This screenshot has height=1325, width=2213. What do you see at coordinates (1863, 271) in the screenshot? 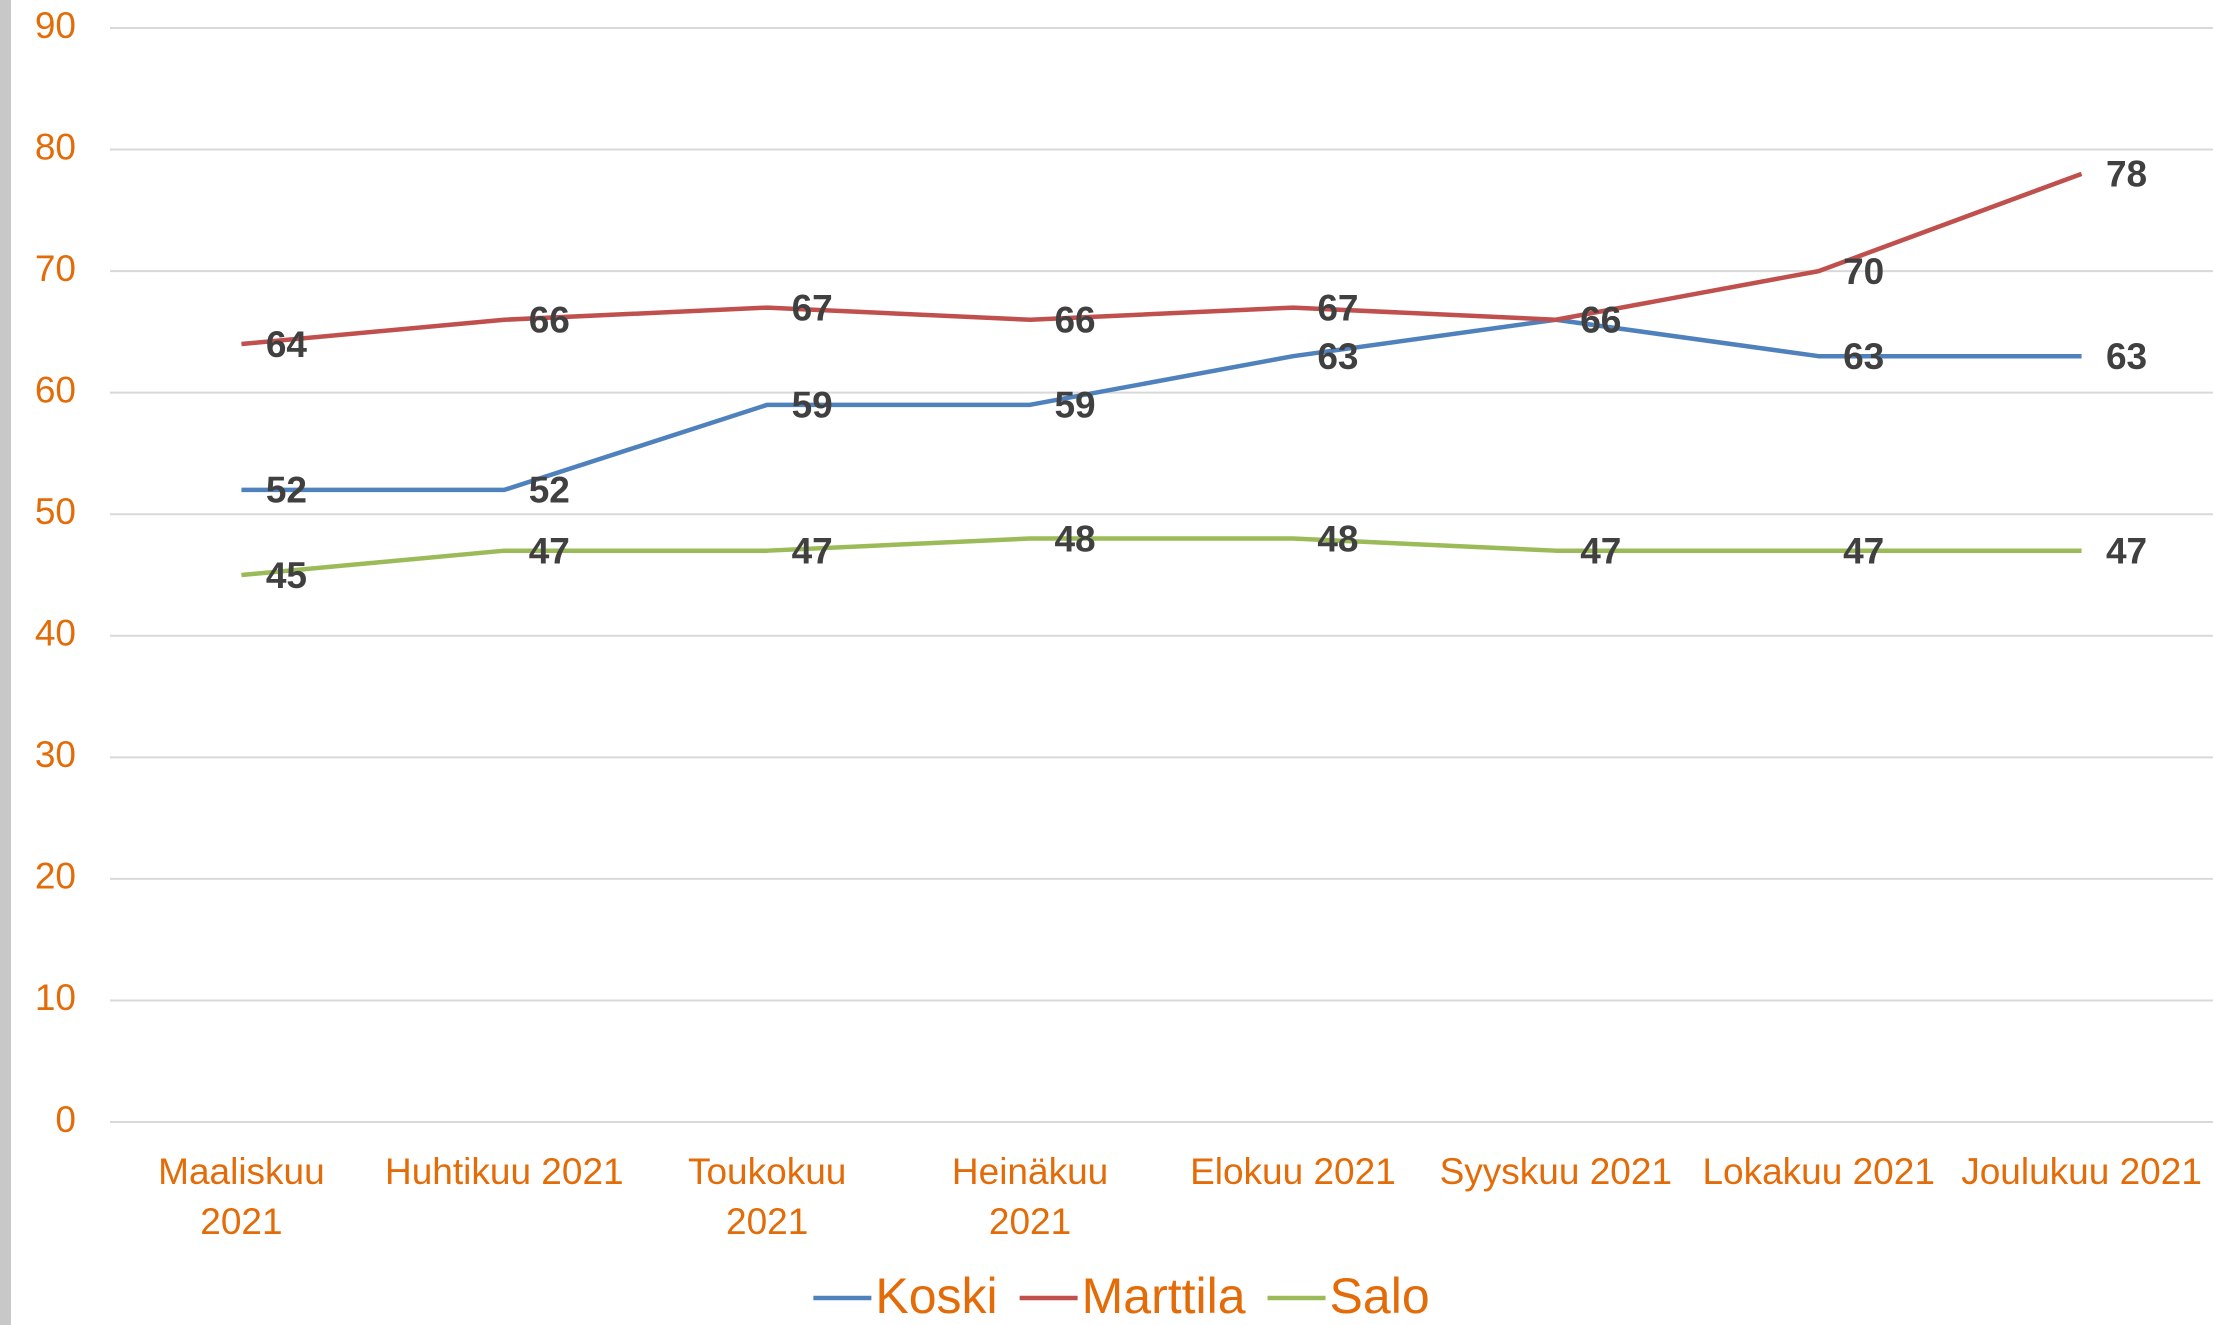
I see `data-label: 70` at bounding box center [1863, 271].